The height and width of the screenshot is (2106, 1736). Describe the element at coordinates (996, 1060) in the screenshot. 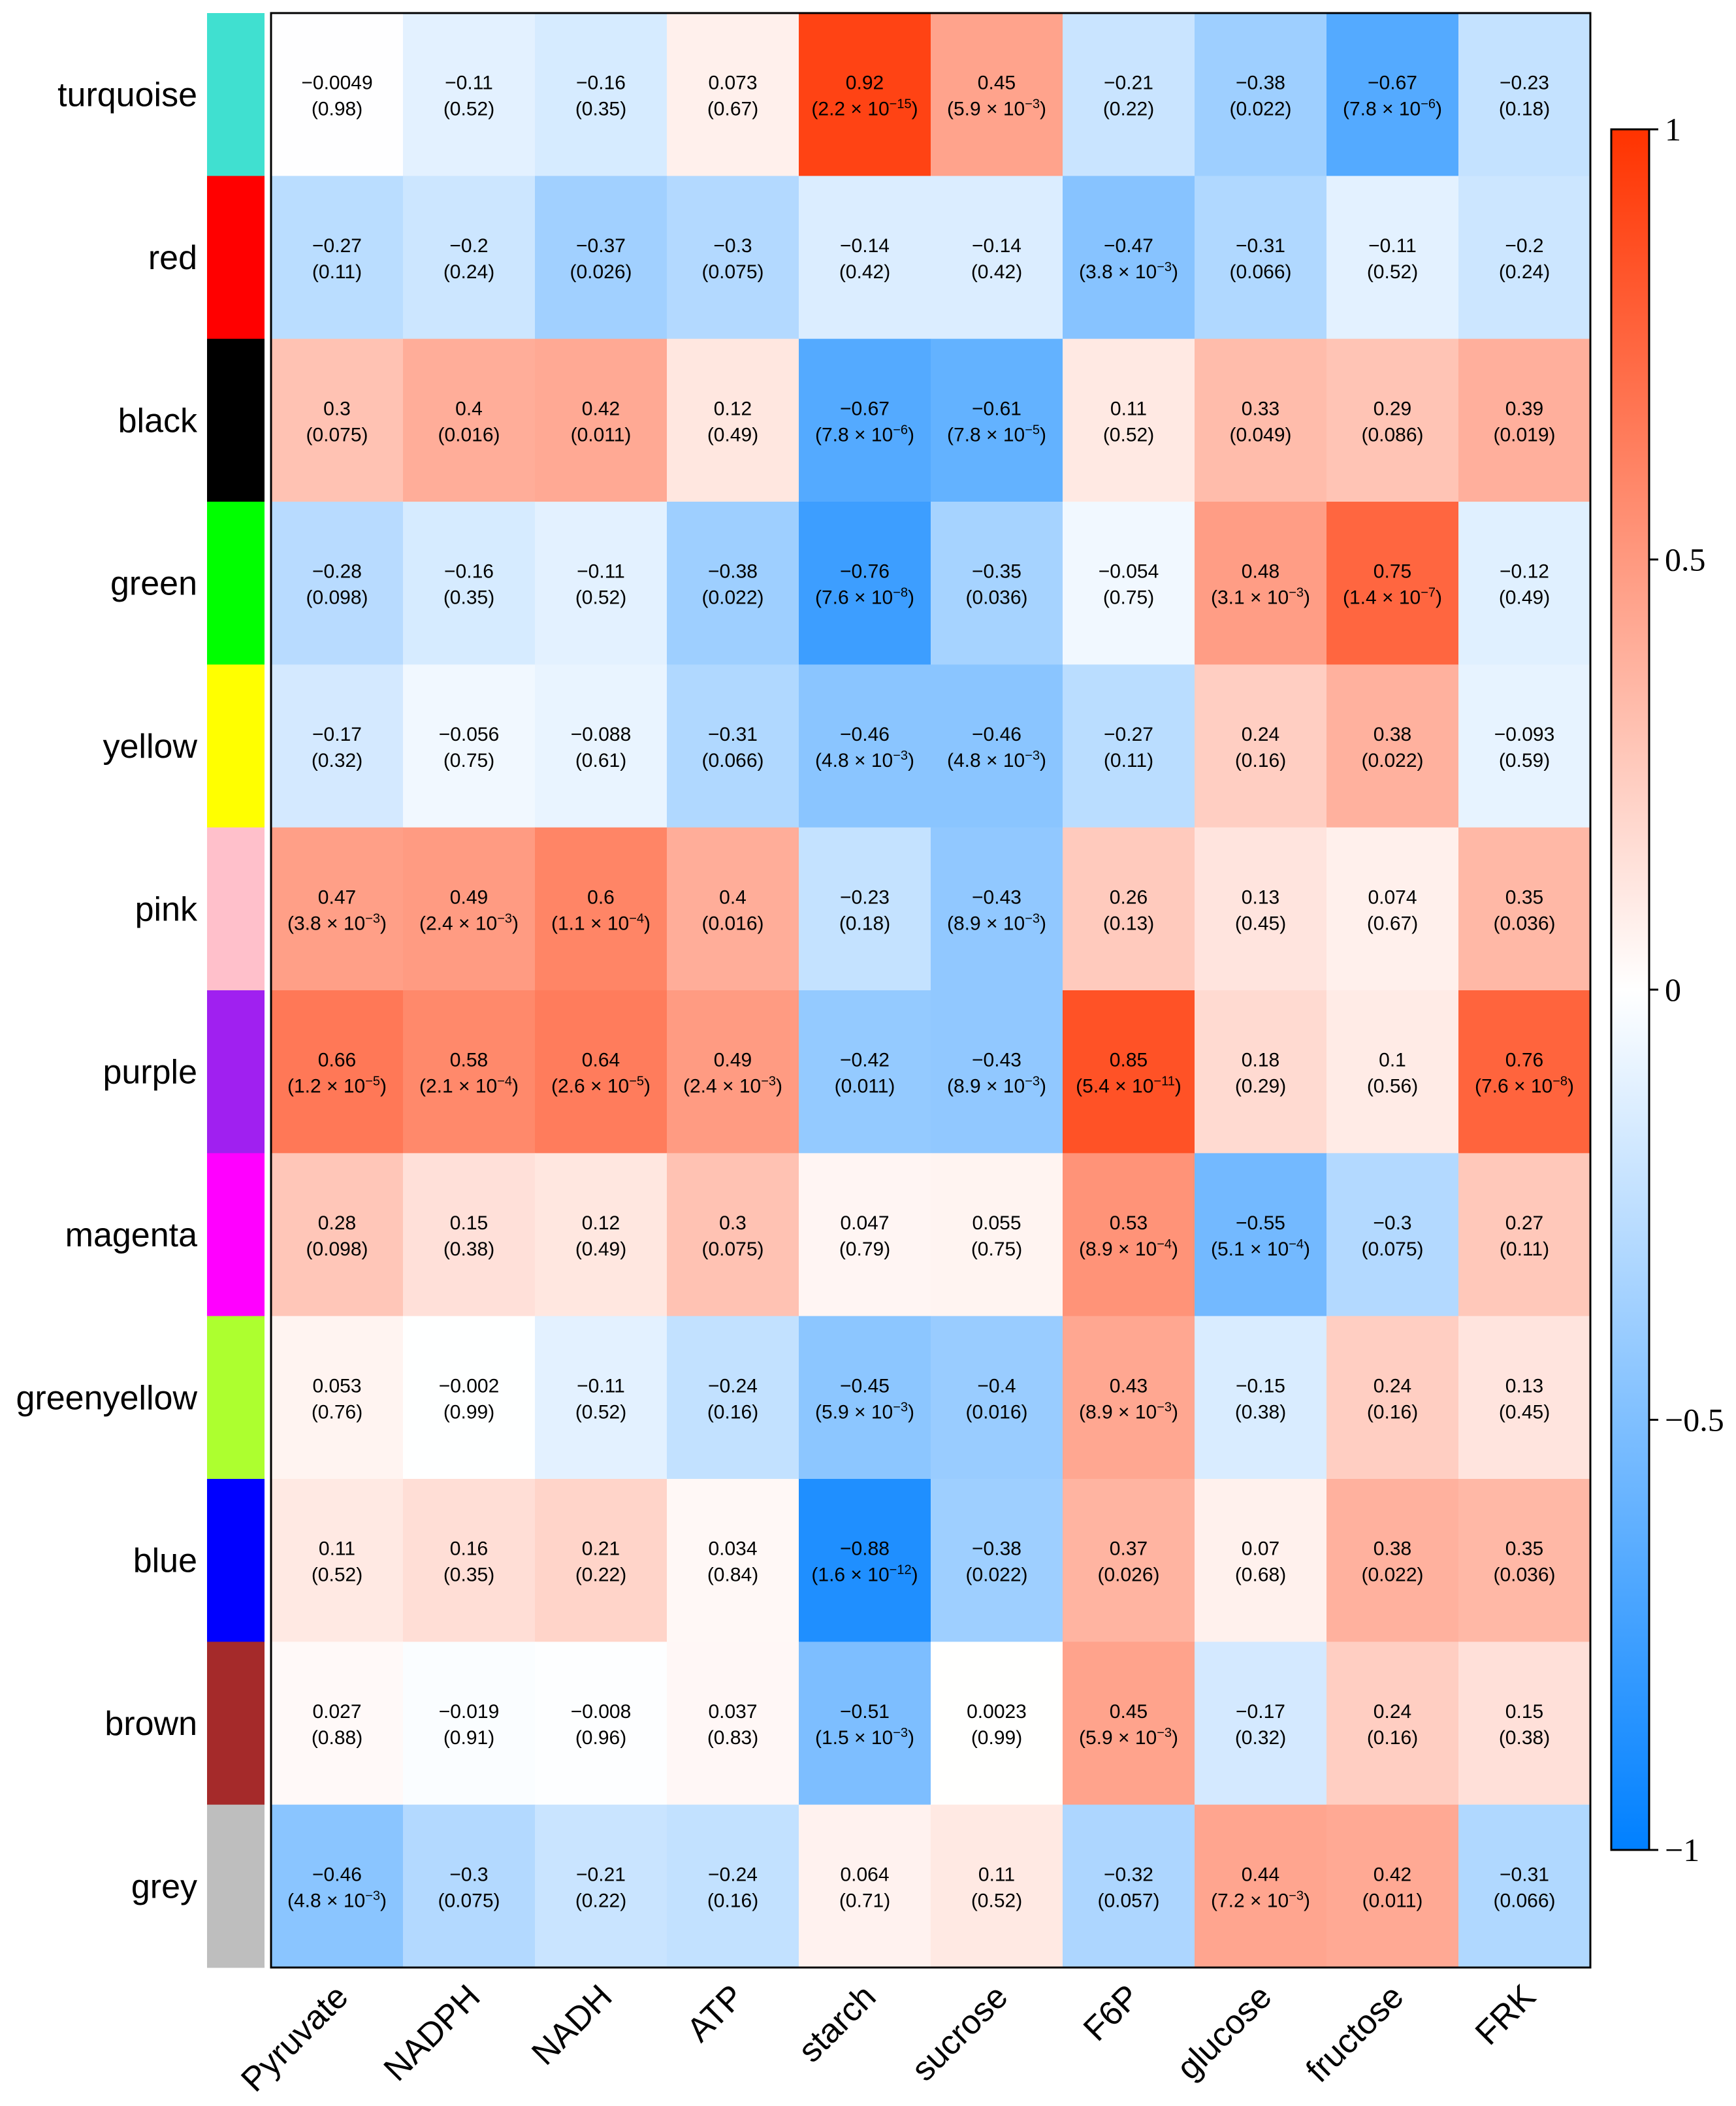

I see `cell-value-purple-sucrose: −0.43` at that location.